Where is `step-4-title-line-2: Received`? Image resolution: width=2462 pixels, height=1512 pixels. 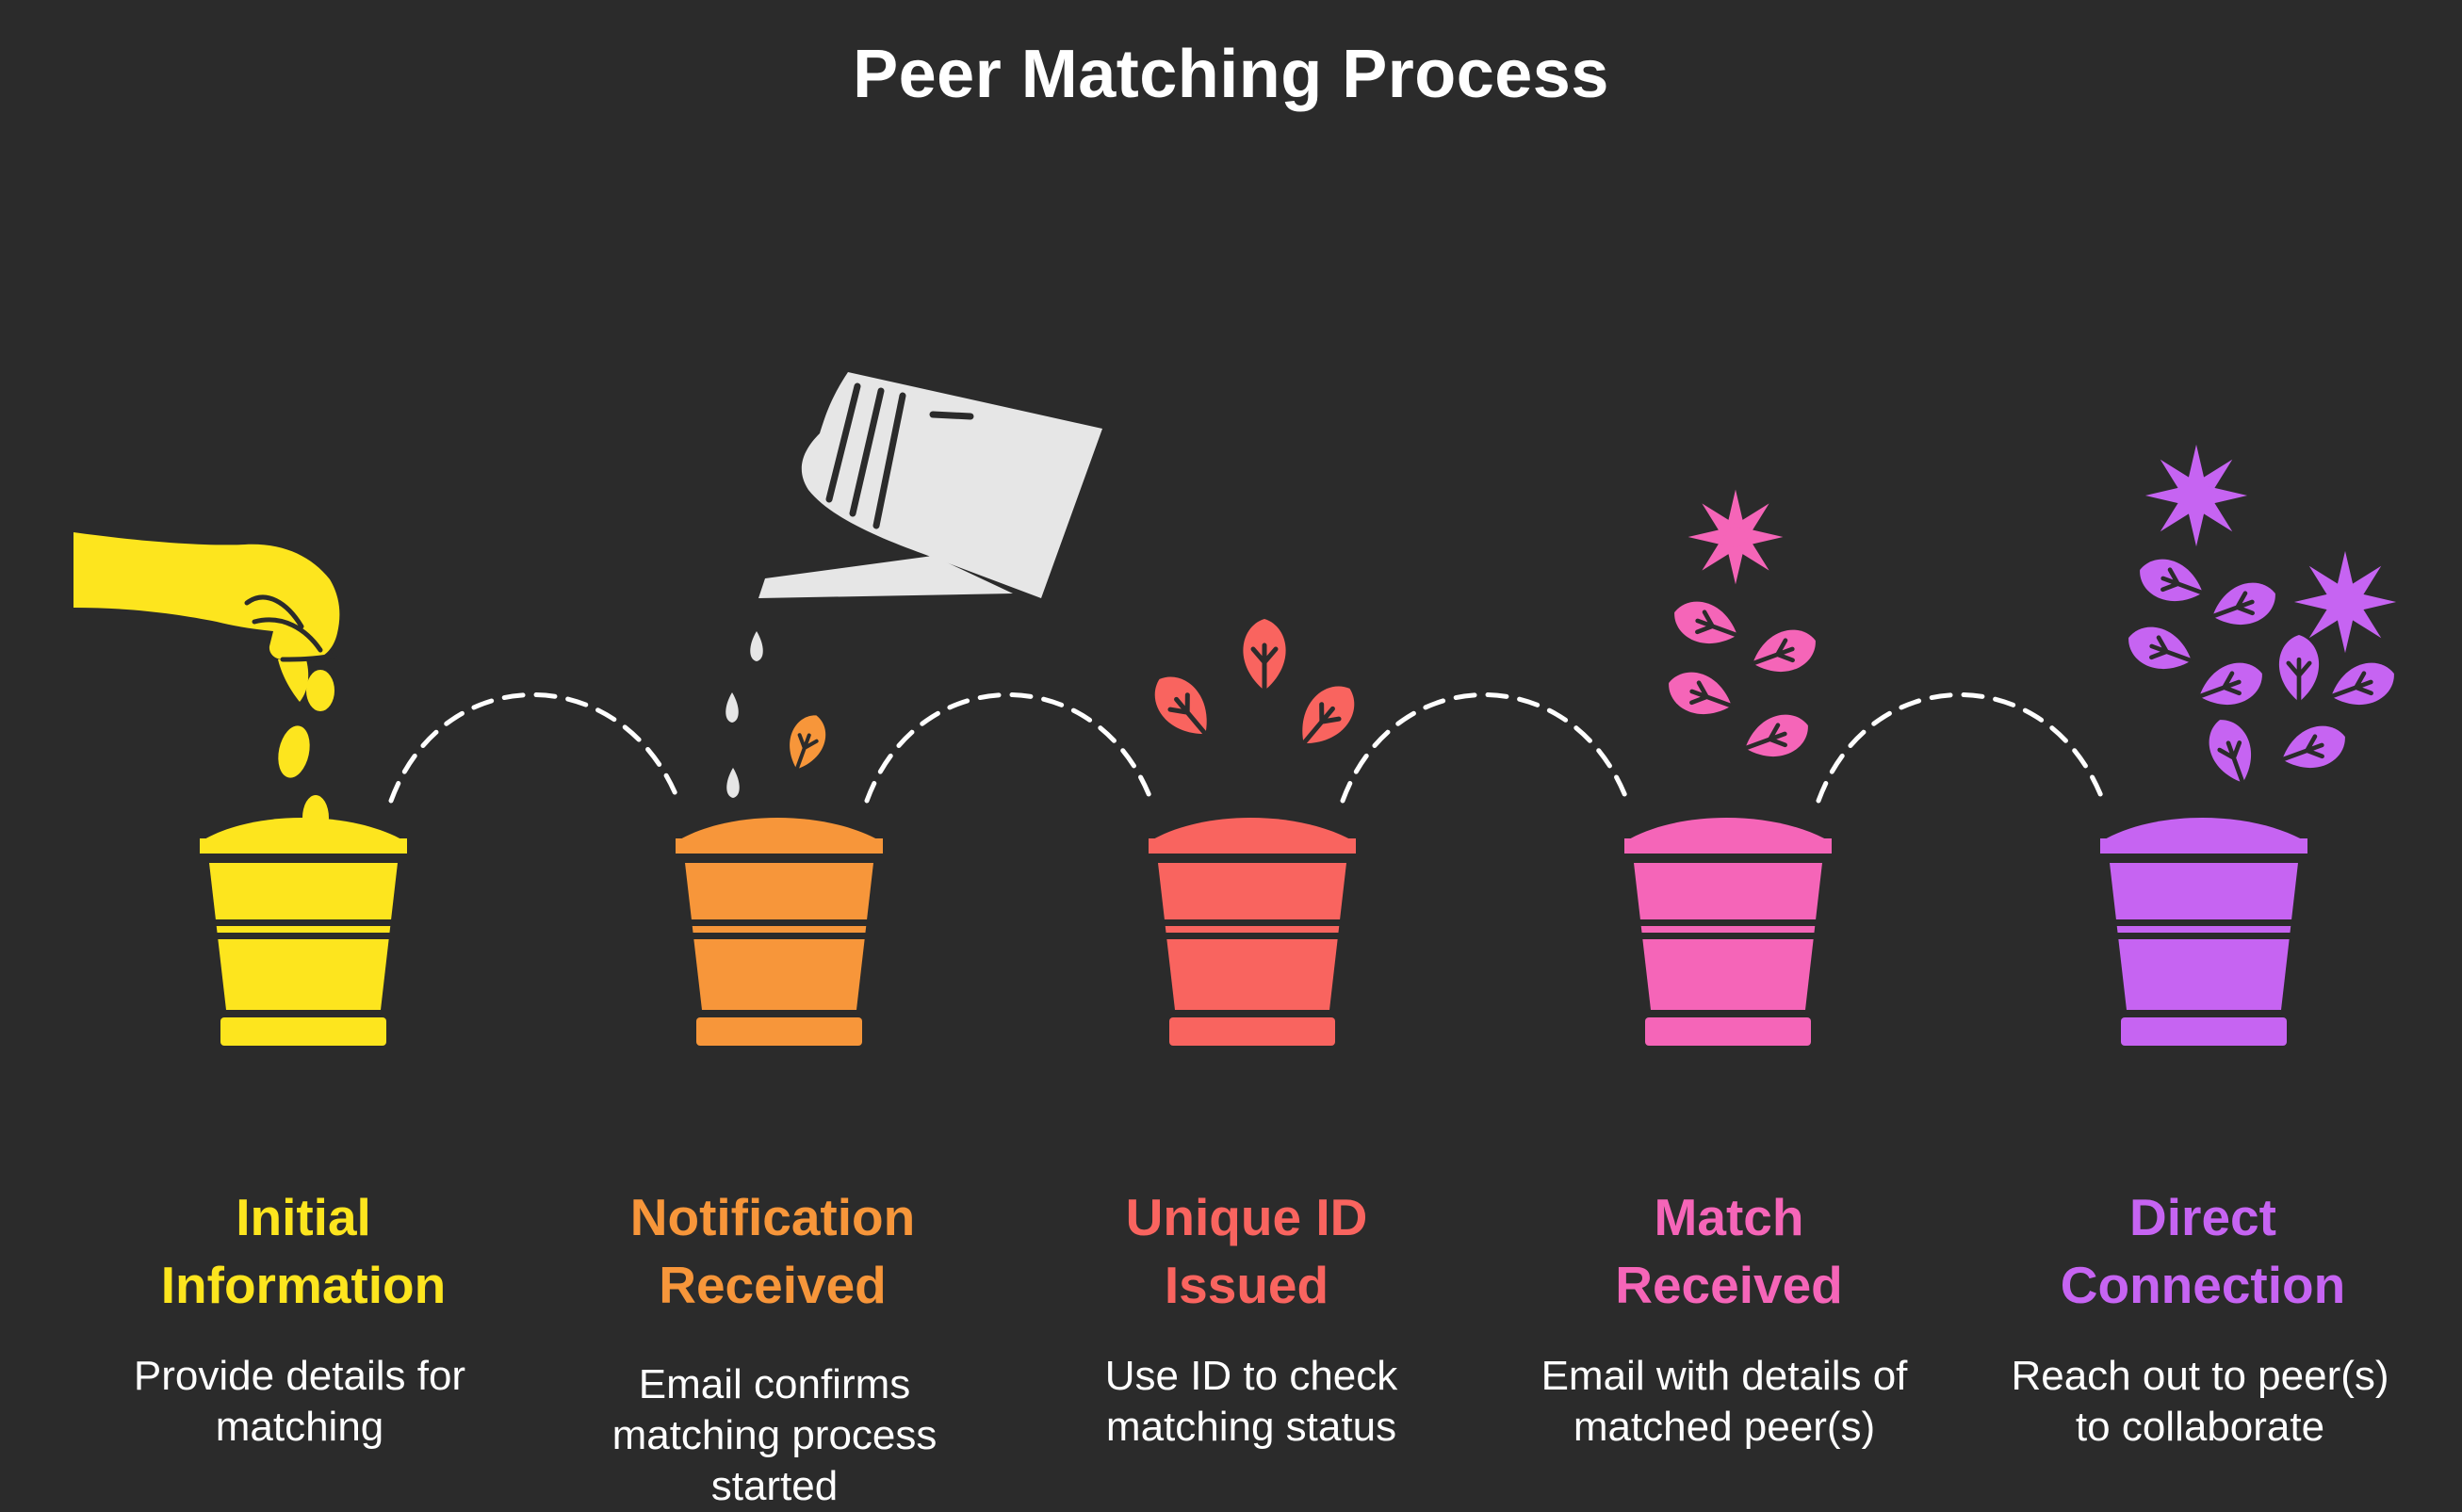
step-4-title-line-2: Received is located at coordinates (1729, 1285).